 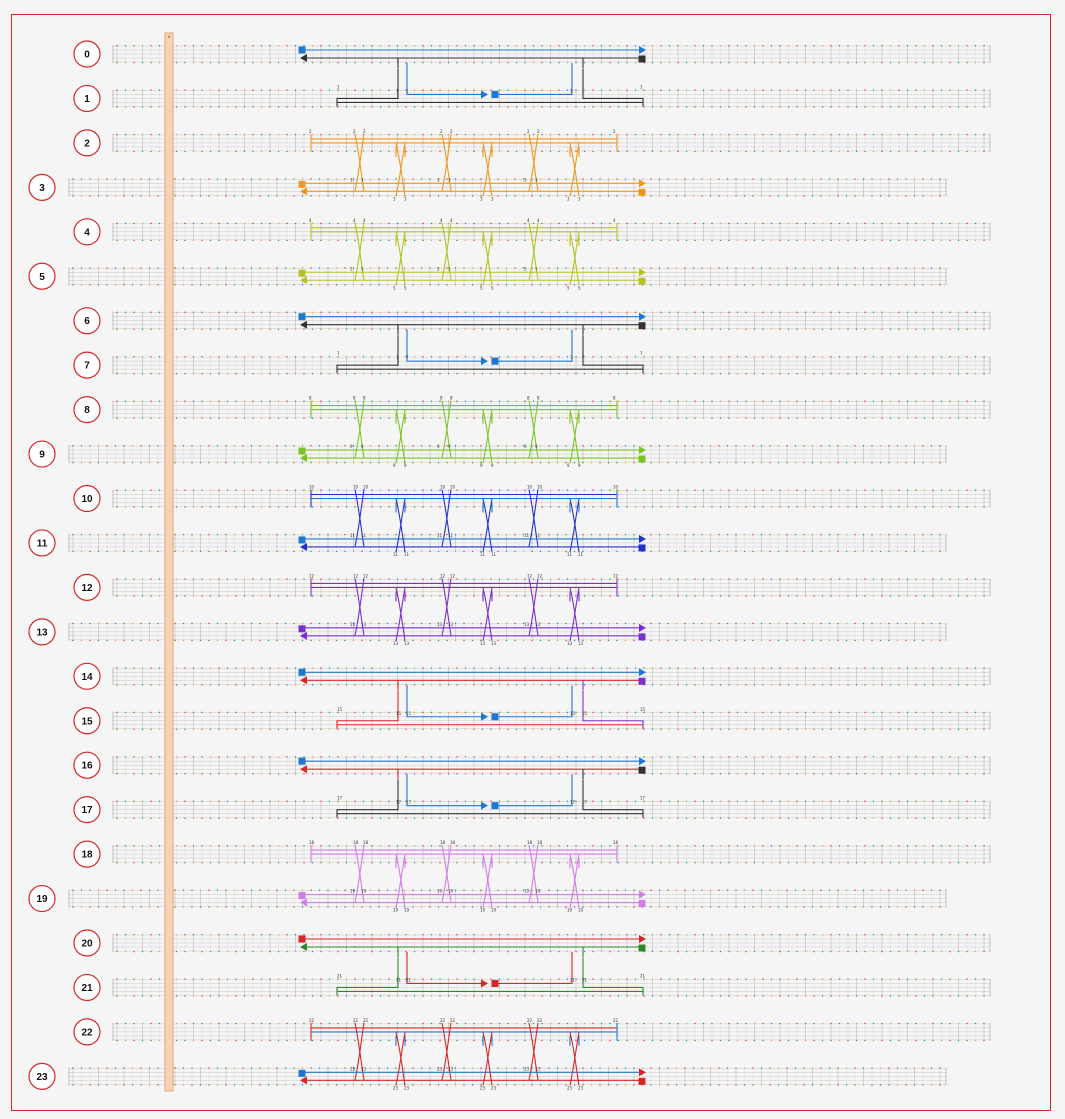 What do you see at coordinates (551, 320) in the screenshot?
I see `track-band` at bounding box center [551, 320].